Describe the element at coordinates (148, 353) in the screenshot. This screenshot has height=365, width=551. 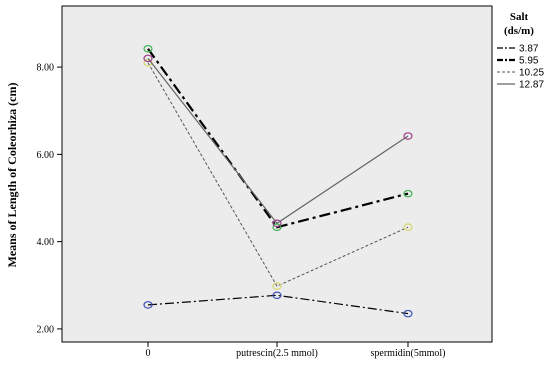
I see `x-tick-label: 0` at that location.